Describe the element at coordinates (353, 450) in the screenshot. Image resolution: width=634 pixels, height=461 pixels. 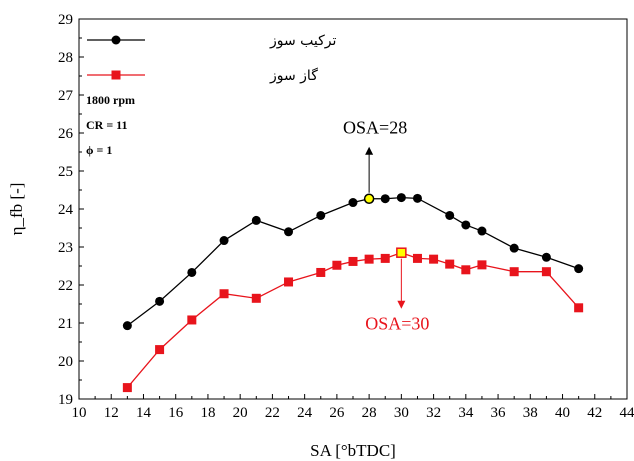
I see `x-axis-title: SA [°bTDC]` at that location.